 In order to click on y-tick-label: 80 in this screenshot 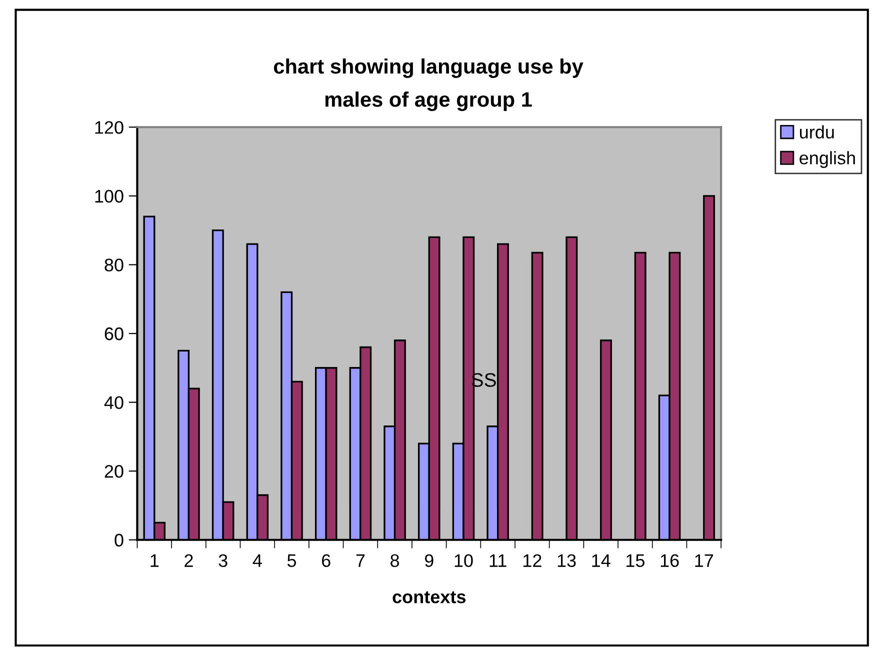, I will do `click(114, 265)`.